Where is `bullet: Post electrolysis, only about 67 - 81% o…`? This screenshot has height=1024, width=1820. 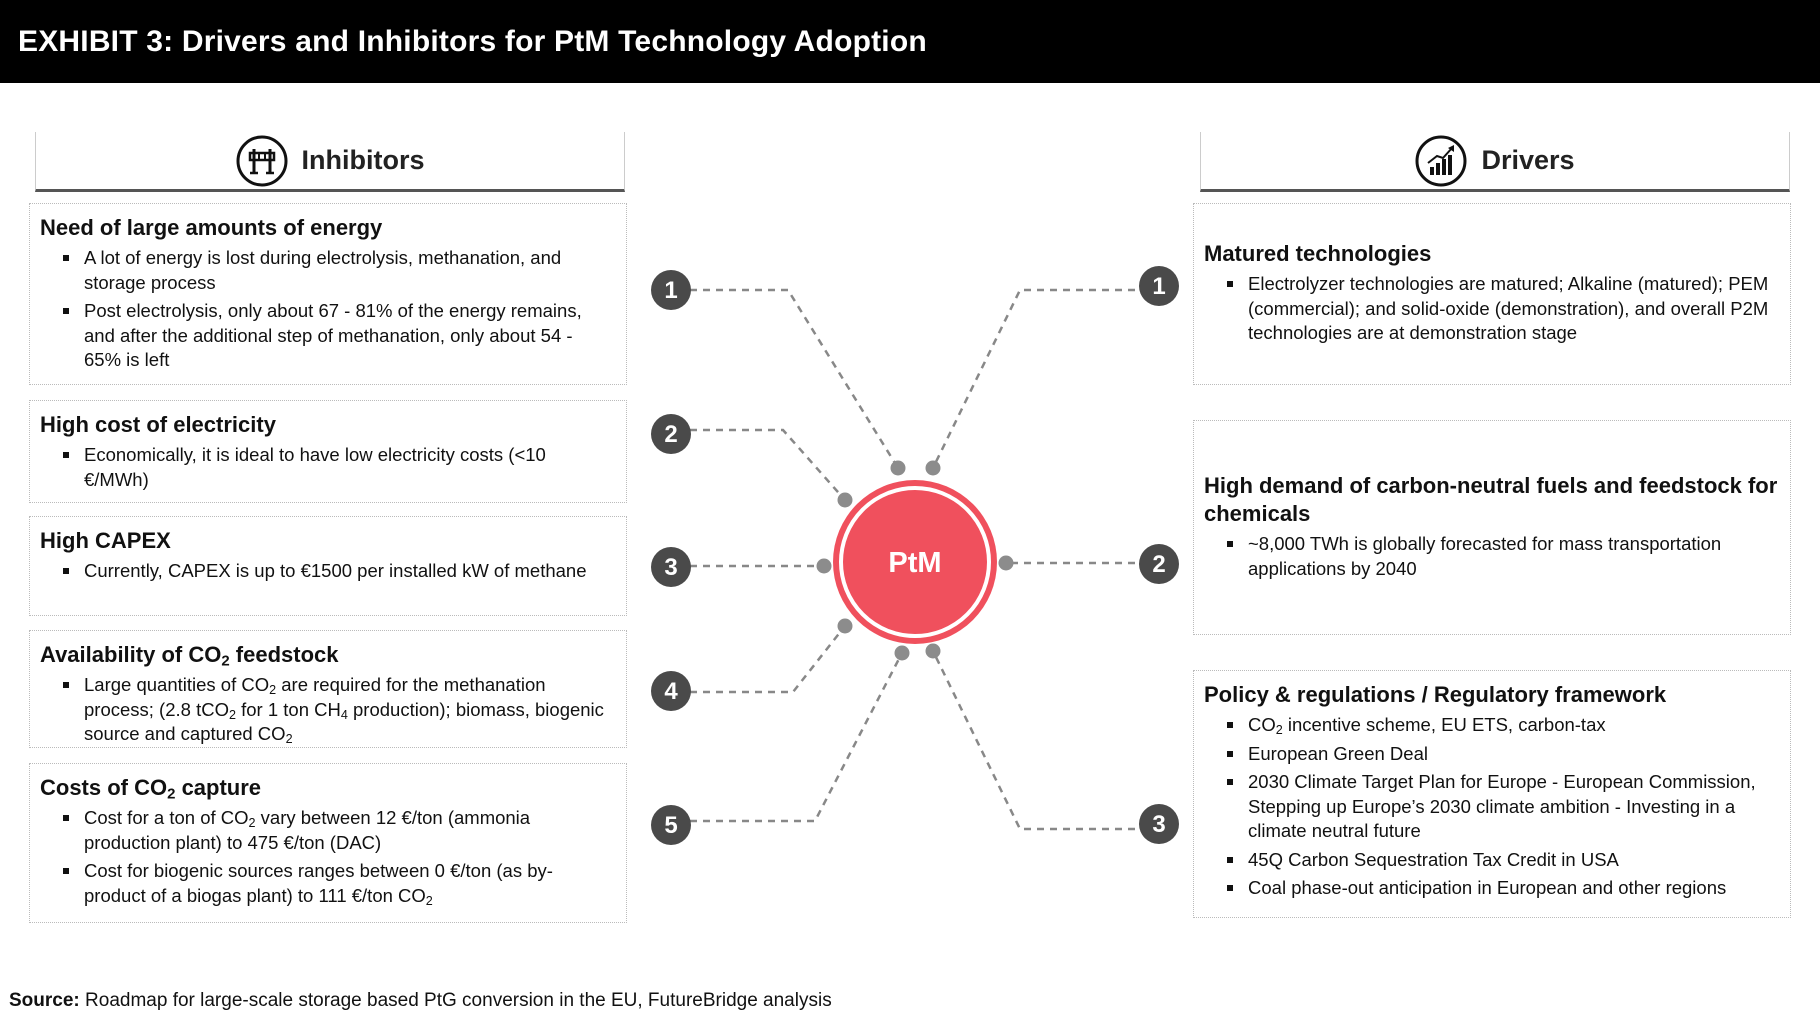
bullet: Post electrolysis, only about 67 - 81% o… is located at coordinates (338, 336).